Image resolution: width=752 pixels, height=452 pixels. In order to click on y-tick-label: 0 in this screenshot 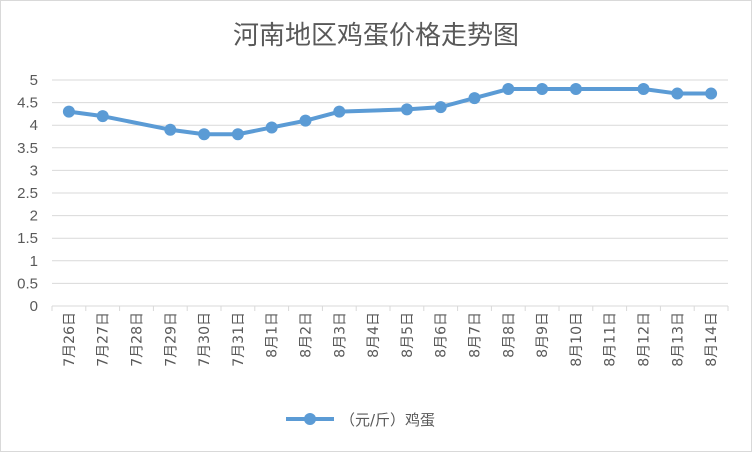, I will do `click(34, 306)`.